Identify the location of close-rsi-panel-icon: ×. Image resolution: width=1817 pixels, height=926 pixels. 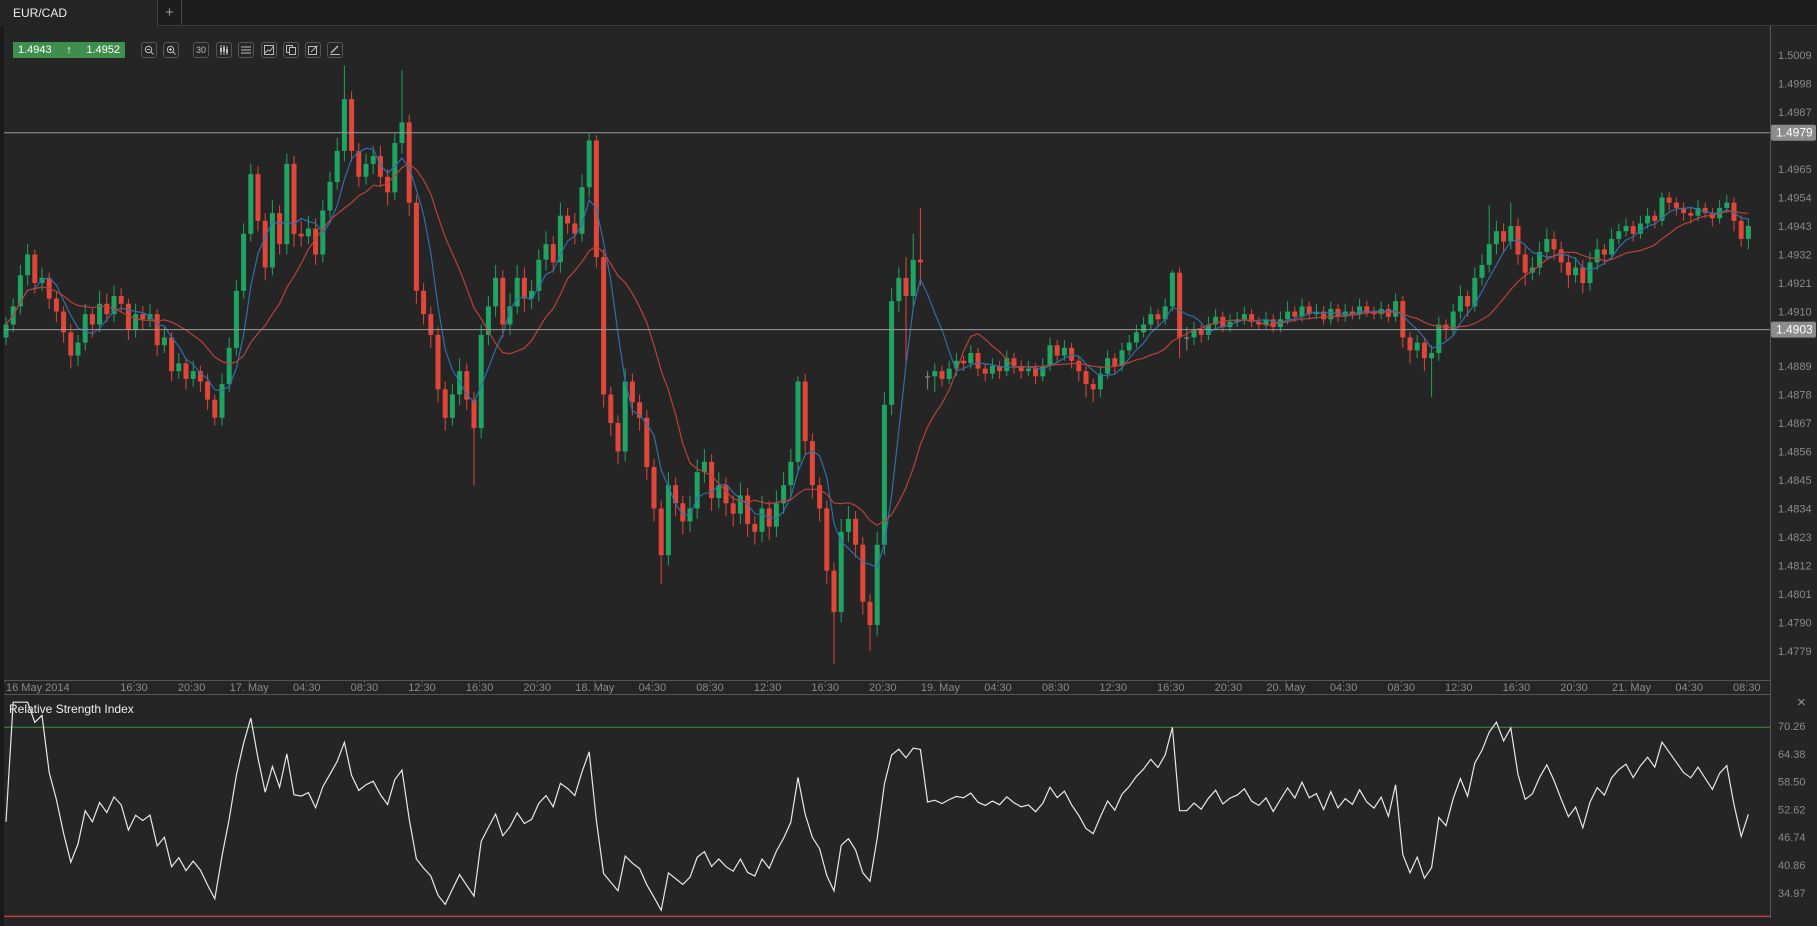
(1801, 702).